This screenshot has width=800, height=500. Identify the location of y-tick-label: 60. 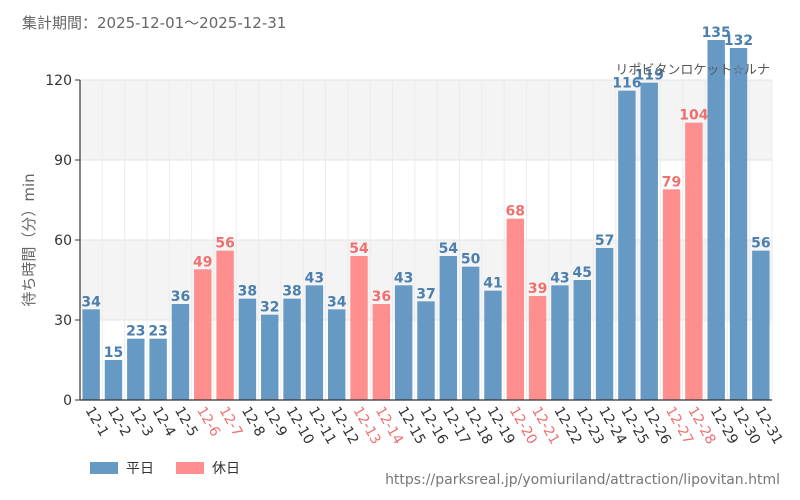
(63, 241).